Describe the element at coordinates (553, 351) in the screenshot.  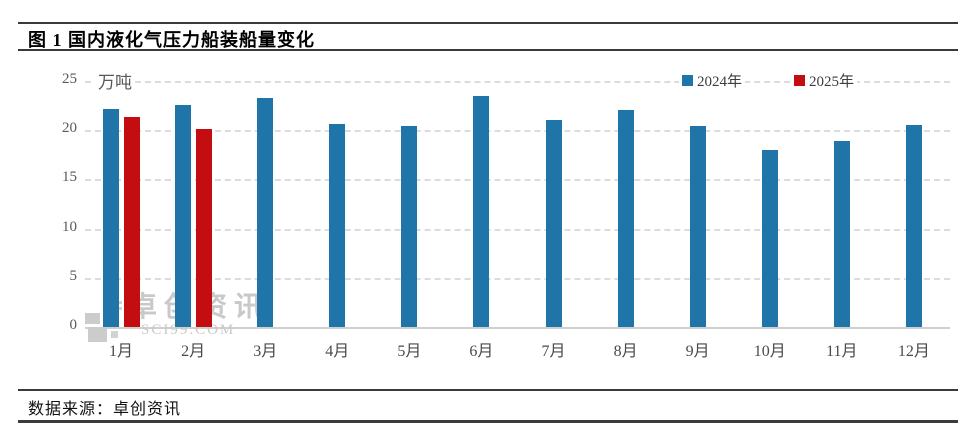
I see `x-tick-label-7月: 7月` at that location.